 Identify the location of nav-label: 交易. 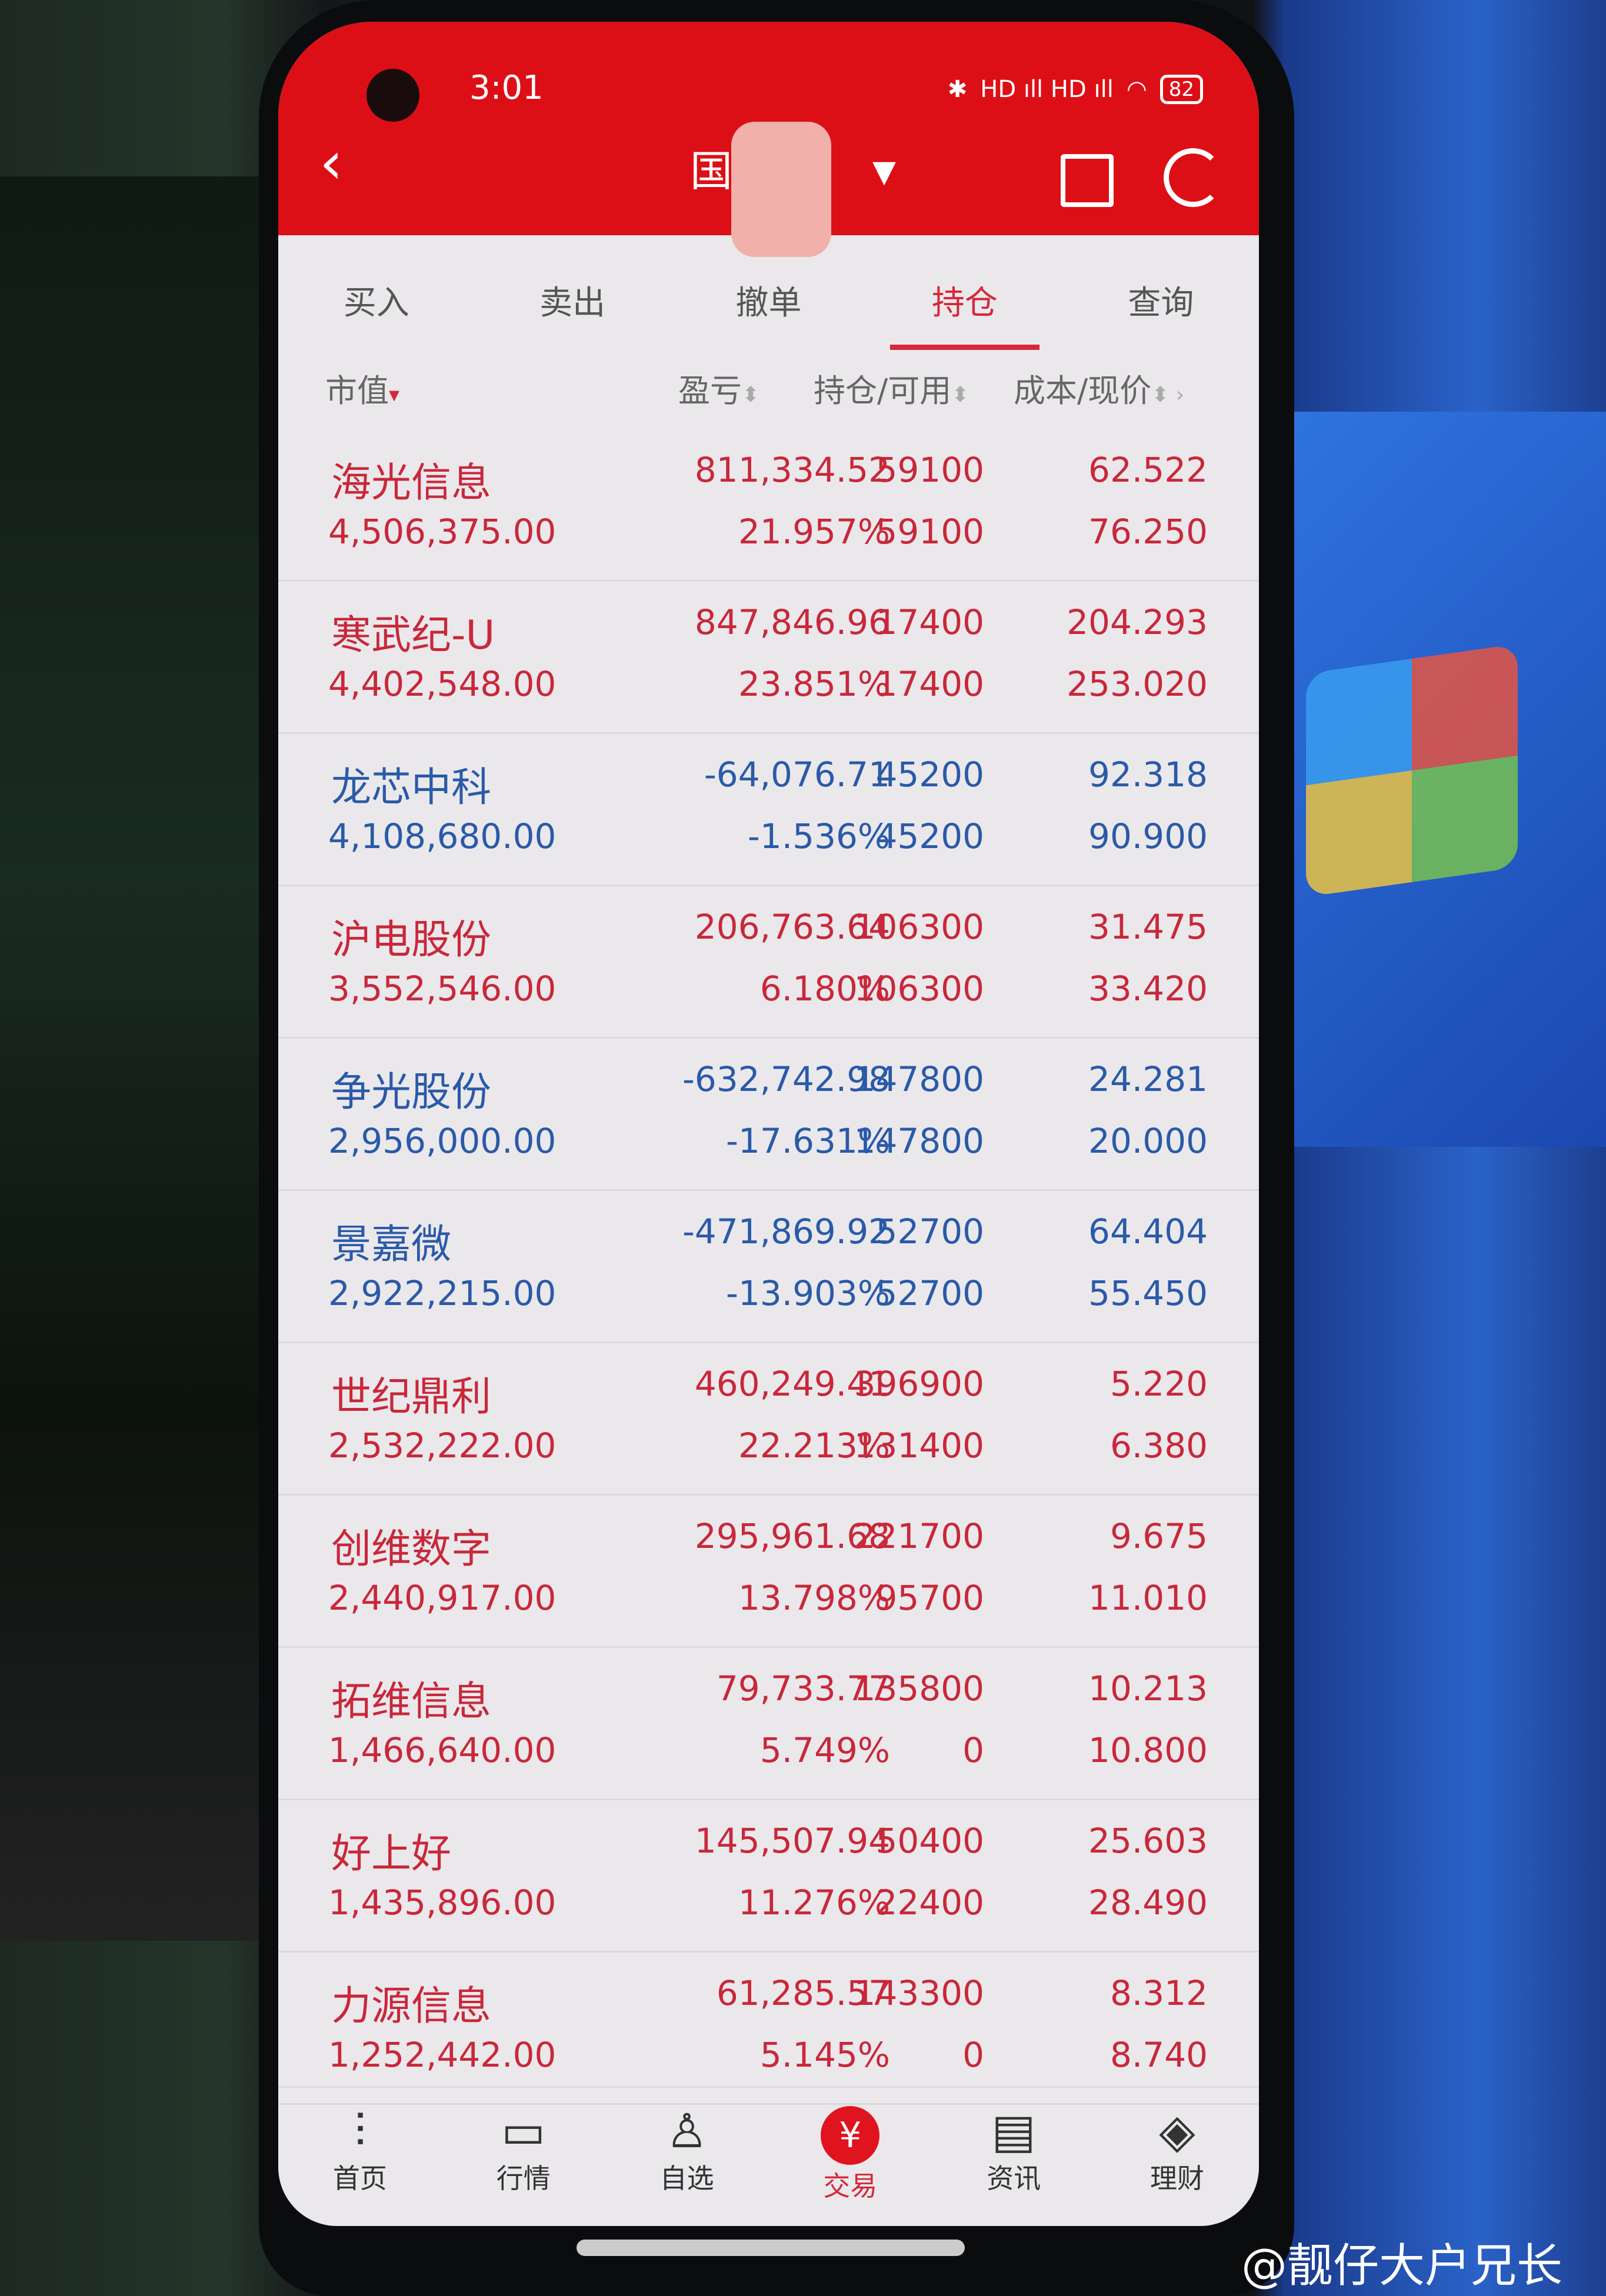
(850, 2186).